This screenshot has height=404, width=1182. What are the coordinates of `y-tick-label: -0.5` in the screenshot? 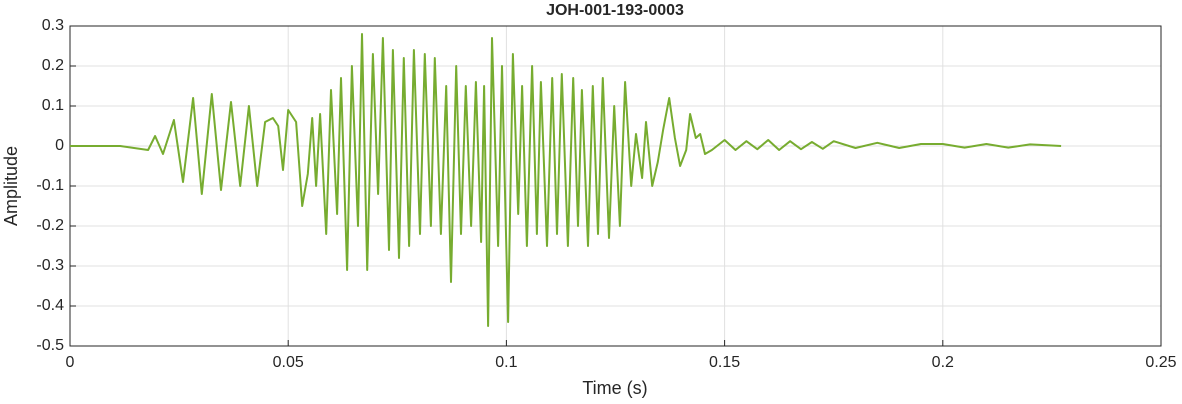 It's located at (50, 345).